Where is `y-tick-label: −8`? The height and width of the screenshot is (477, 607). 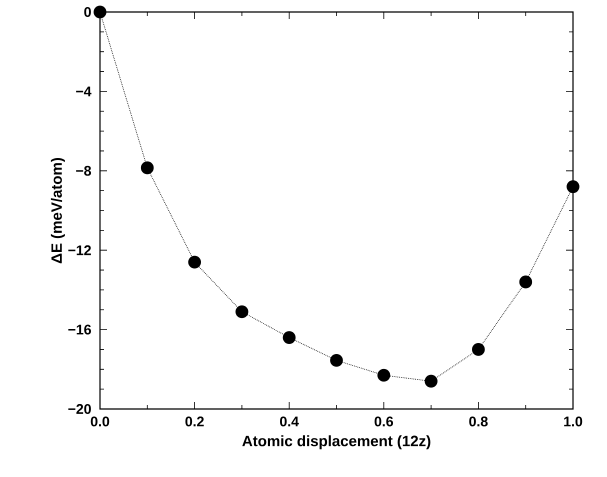
y-tick-label: −8 is located at coordinates (84, 171).